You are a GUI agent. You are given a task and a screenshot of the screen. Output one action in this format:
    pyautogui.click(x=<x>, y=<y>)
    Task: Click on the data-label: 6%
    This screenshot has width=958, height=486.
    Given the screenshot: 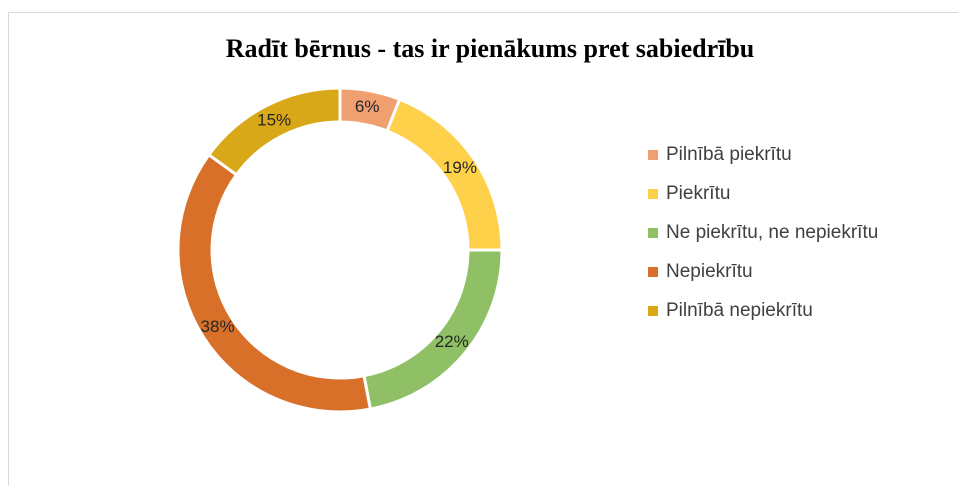 What is the action you would take?
    pyautogui.click(x=367, y=106)
    